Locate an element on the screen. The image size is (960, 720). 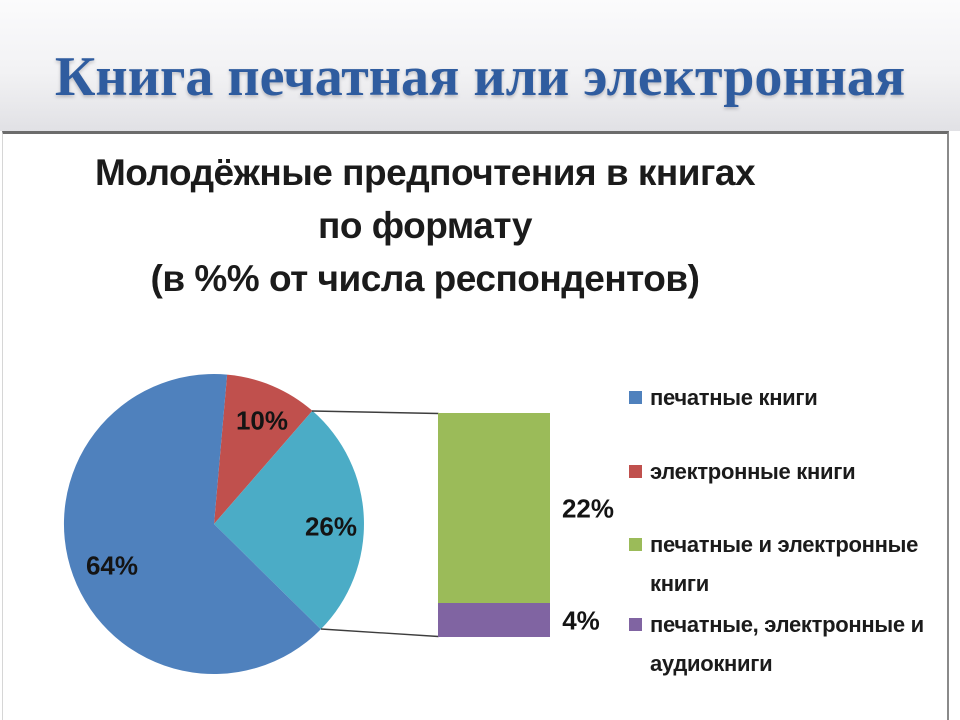
bar-segment-printed-electronic-audio is located at coordinates (494, 619).